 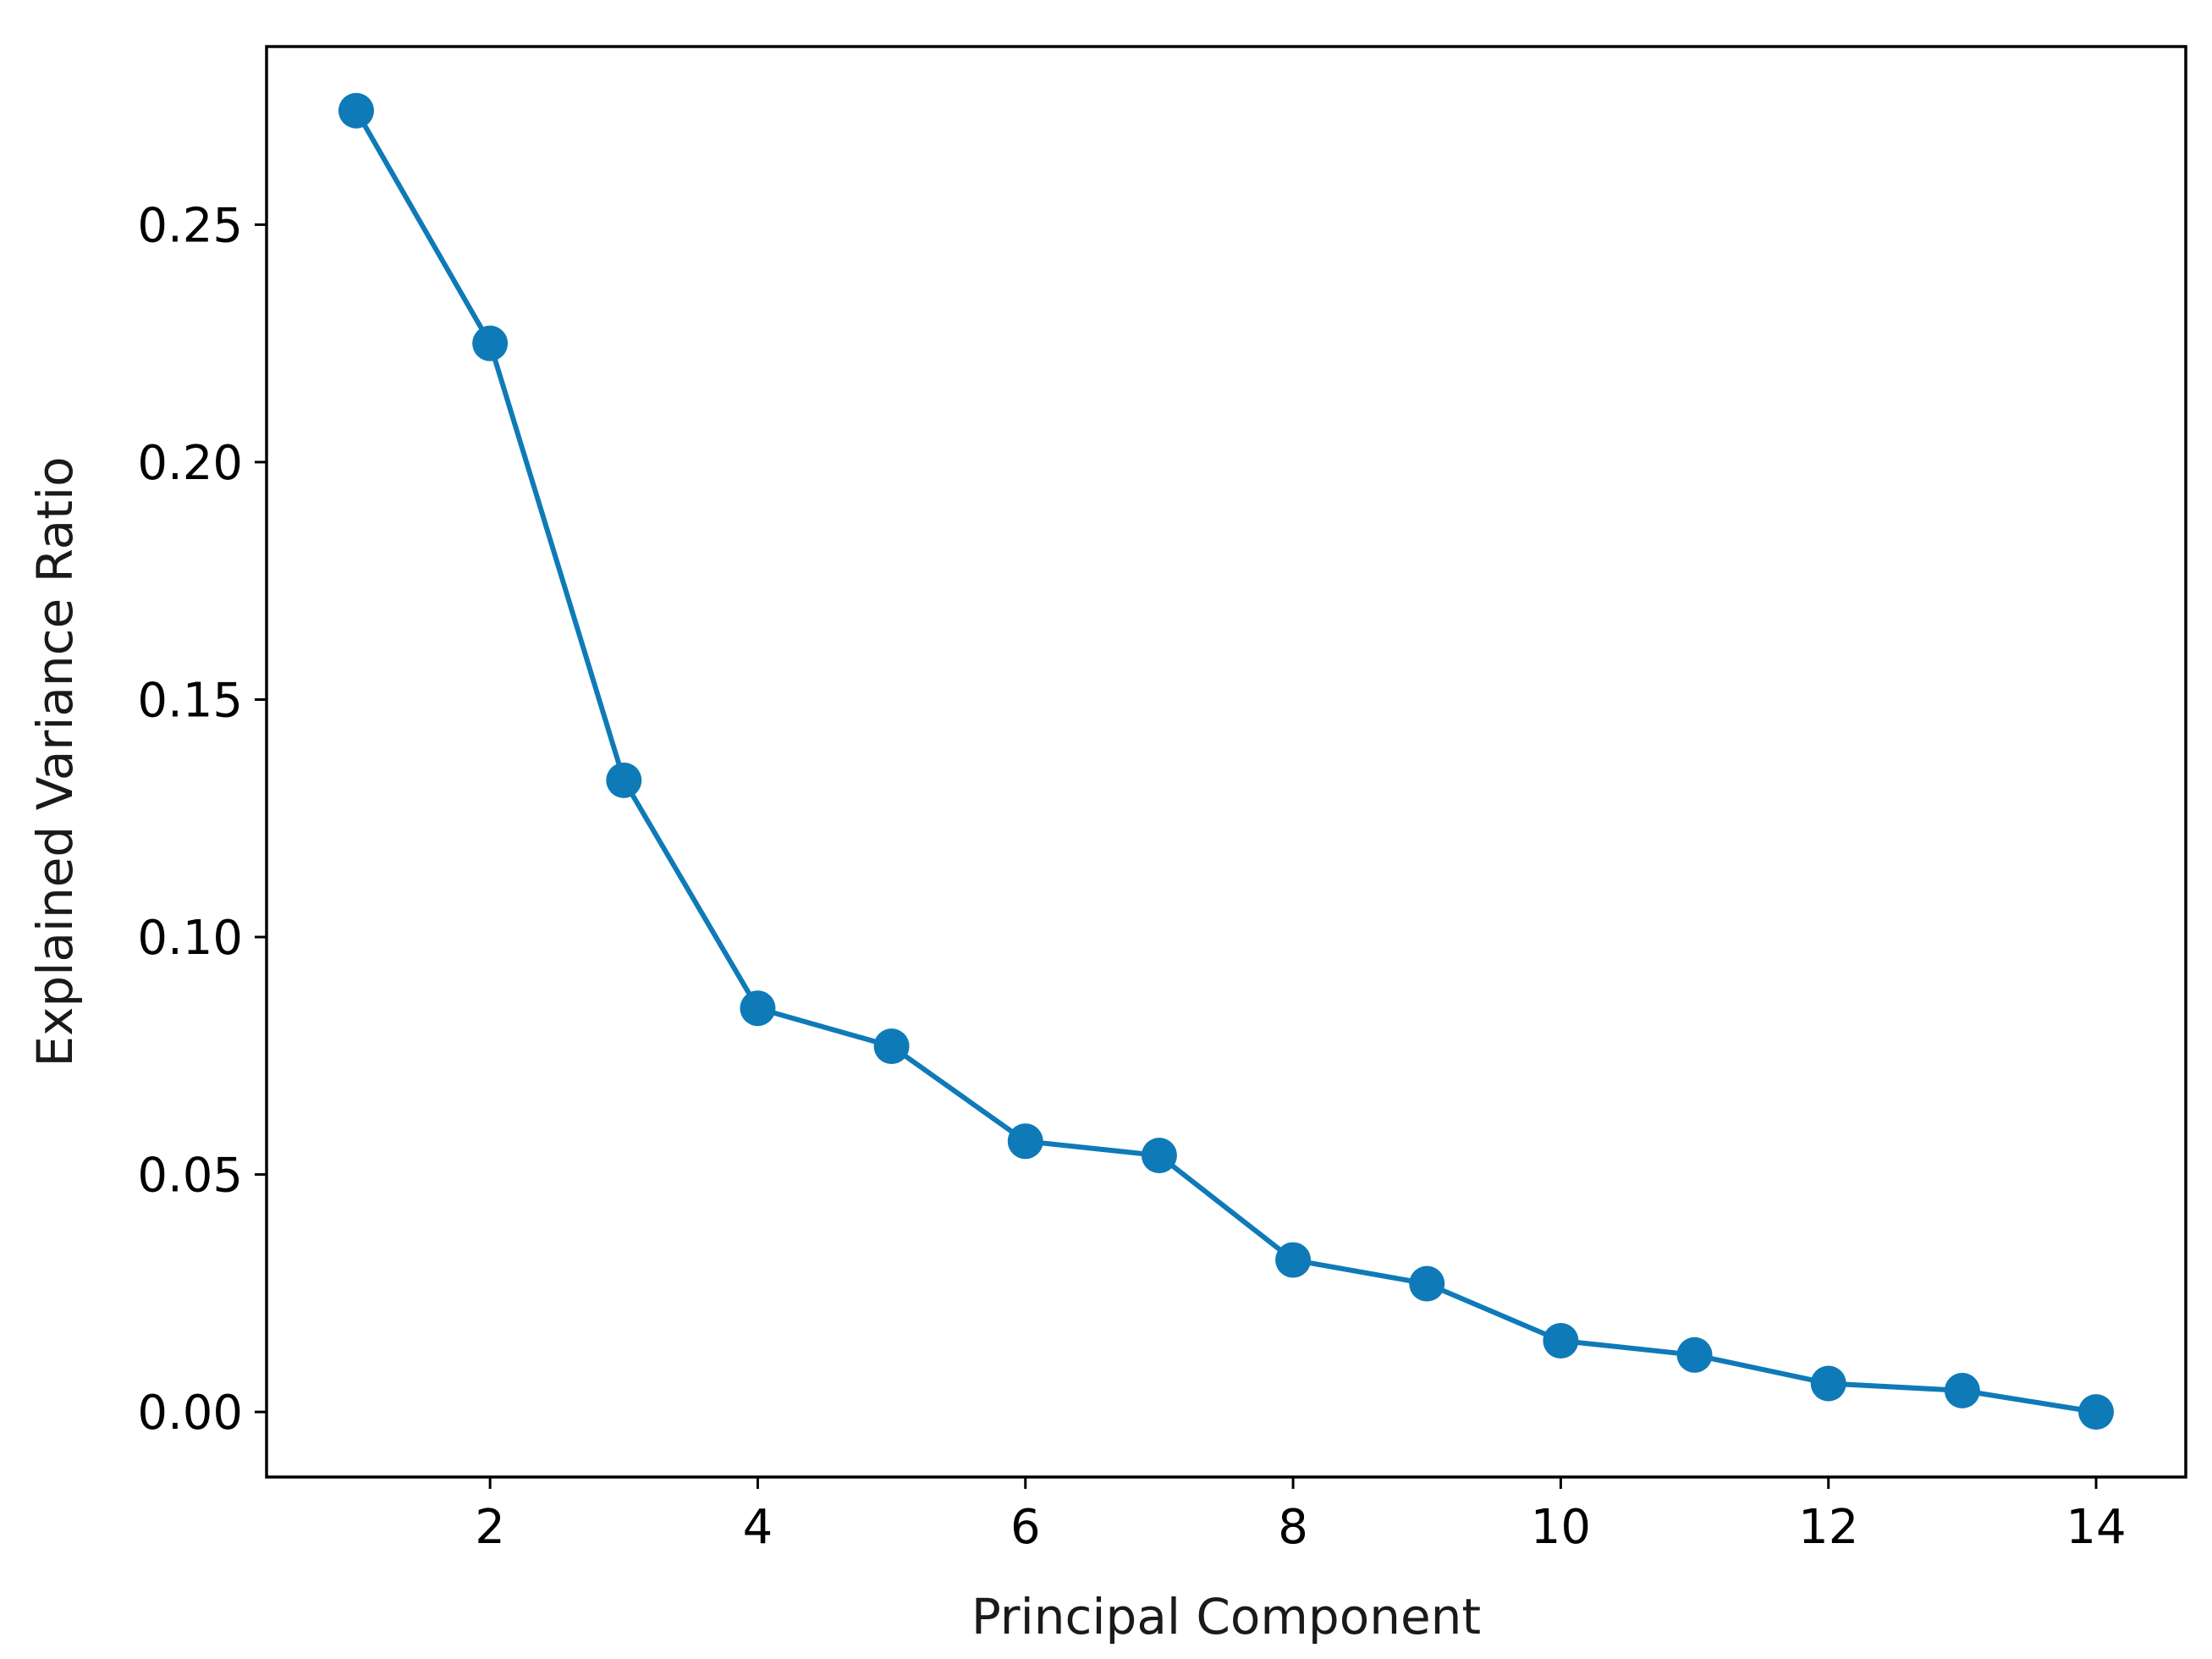 What do you see at coordinates (2096, 1527) in the screenshot?
I see `x-tick-label: 14` at bounding box center [2096, 1527].